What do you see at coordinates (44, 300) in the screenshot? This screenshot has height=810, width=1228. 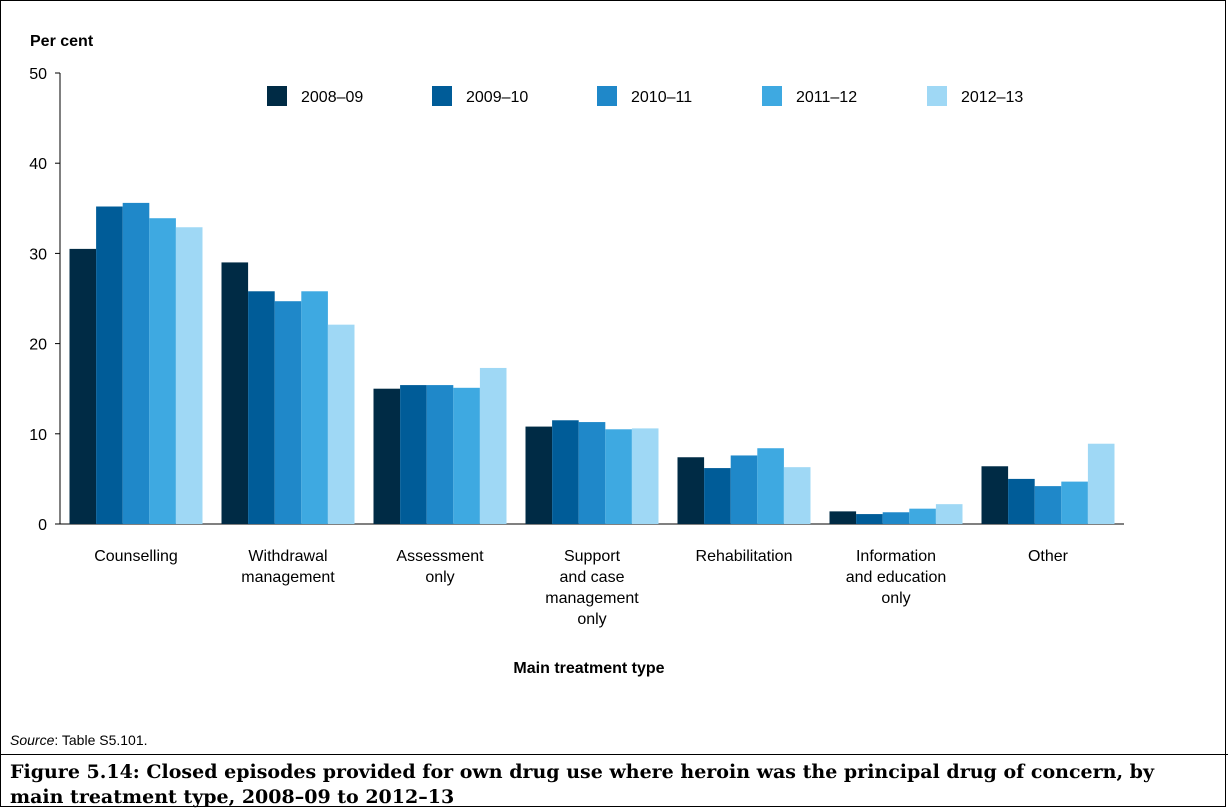 I see `y-axis-ticks: 0 10 20 30 40 50` at bounding box center [44, 300].